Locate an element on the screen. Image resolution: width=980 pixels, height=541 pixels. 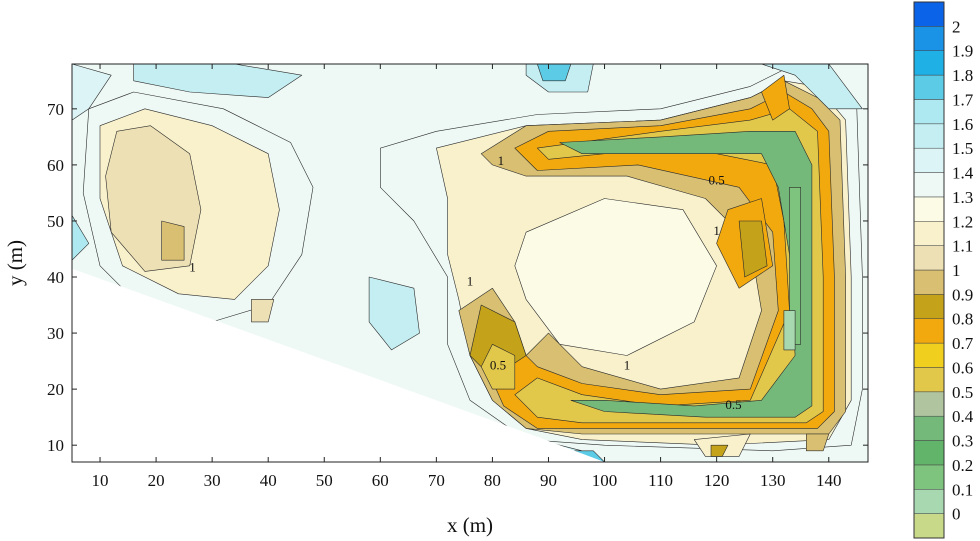
colorbar-label: 0.2 is located at coordinates (962, 465).